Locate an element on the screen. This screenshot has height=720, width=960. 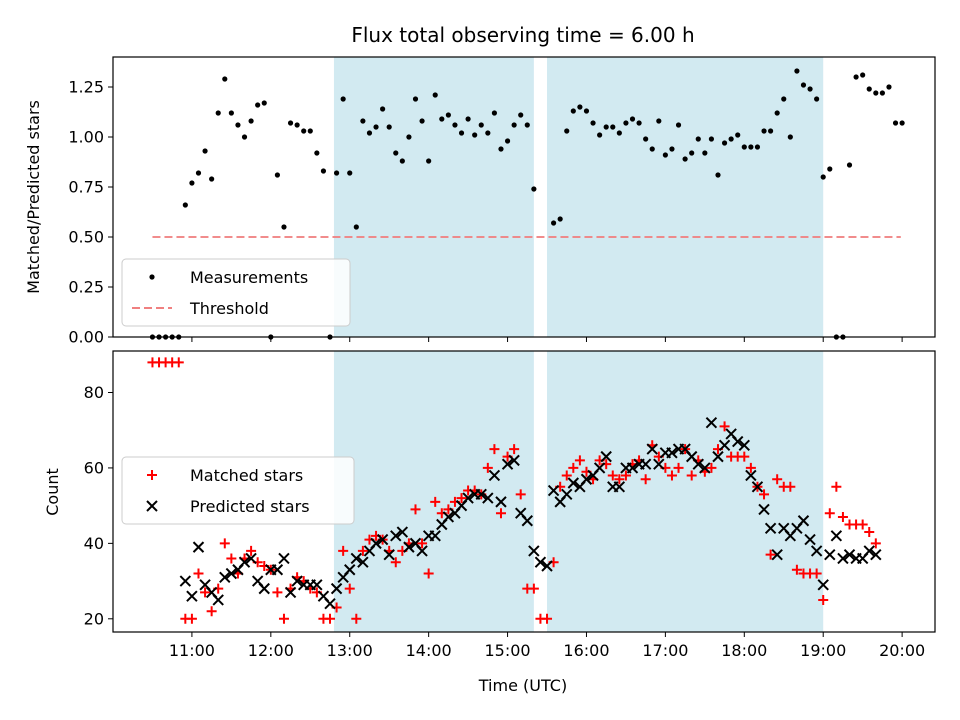
y-tick-label: 0.75 is located at coordinates (86, 187).